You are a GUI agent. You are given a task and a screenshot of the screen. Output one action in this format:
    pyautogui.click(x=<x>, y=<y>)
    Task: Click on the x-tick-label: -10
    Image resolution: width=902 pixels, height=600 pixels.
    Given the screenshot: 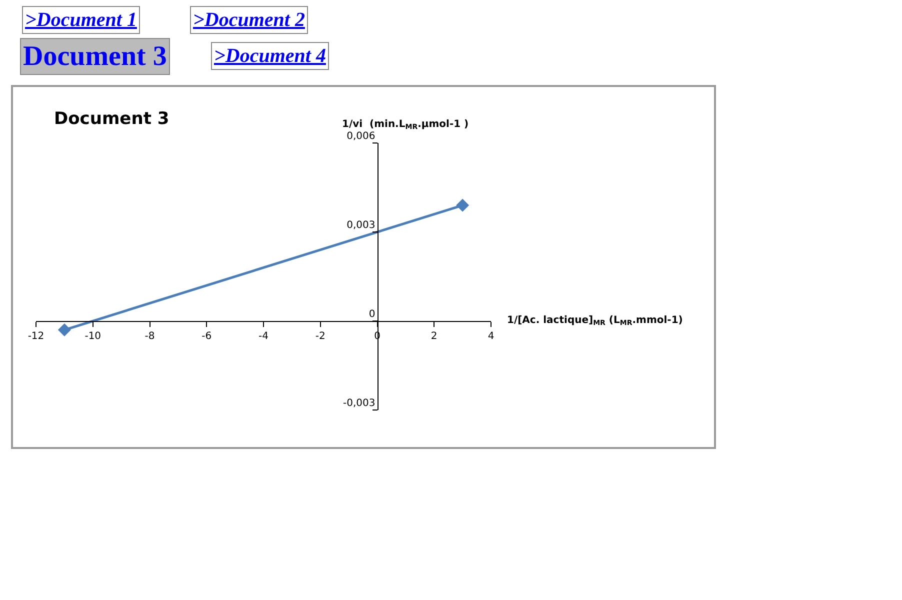 What is the action you would take?
    pyautogui.click(x=93, y=336)
    